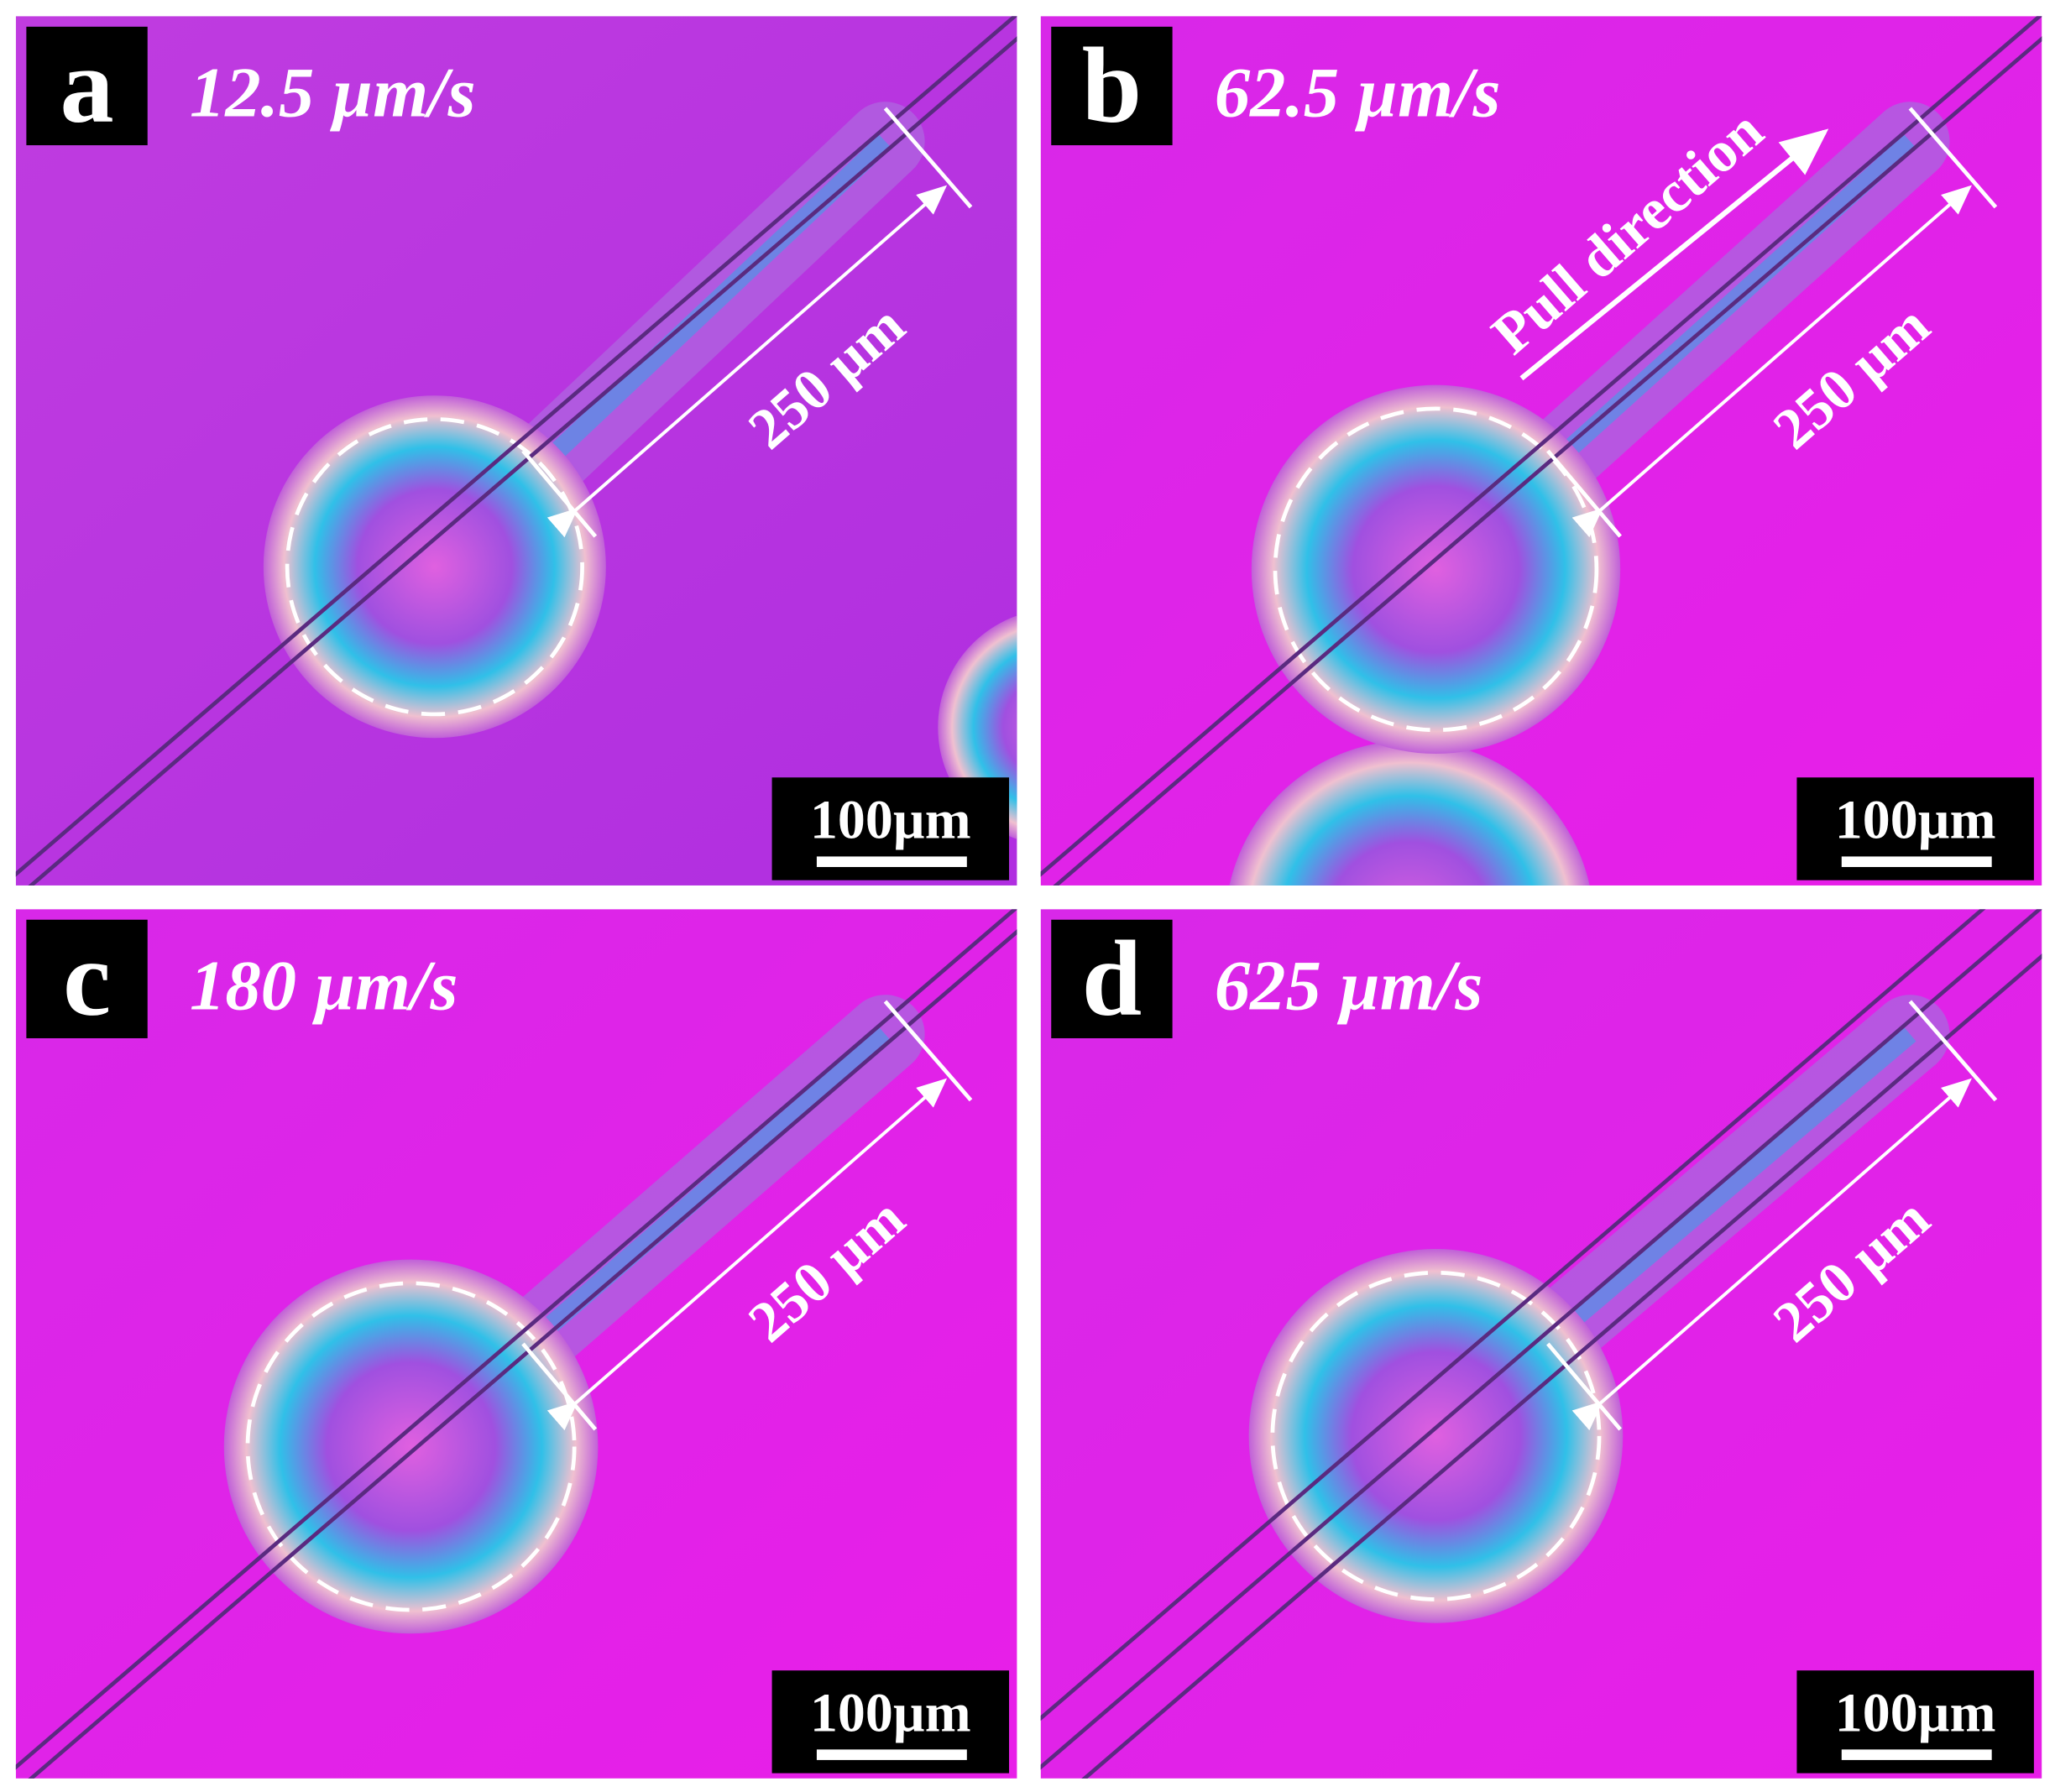  I want to click on panel-letter: b, so click(1112, 85).